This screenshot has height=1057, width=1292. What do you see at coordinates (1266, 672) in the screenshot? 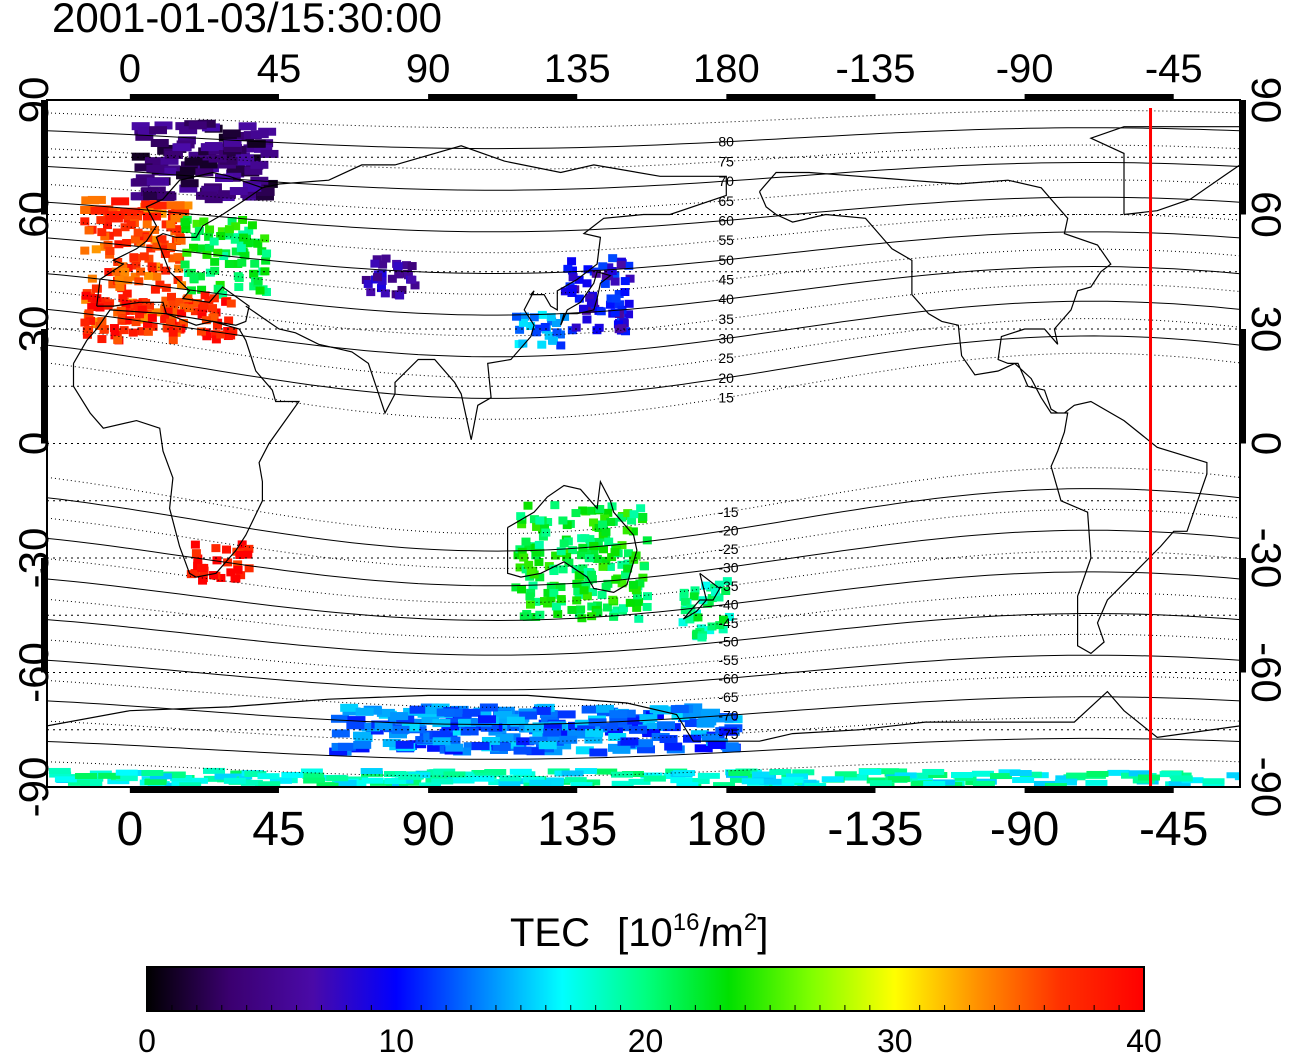
I see `right-latitude-label: -60` at bounding box center [1266, 672].